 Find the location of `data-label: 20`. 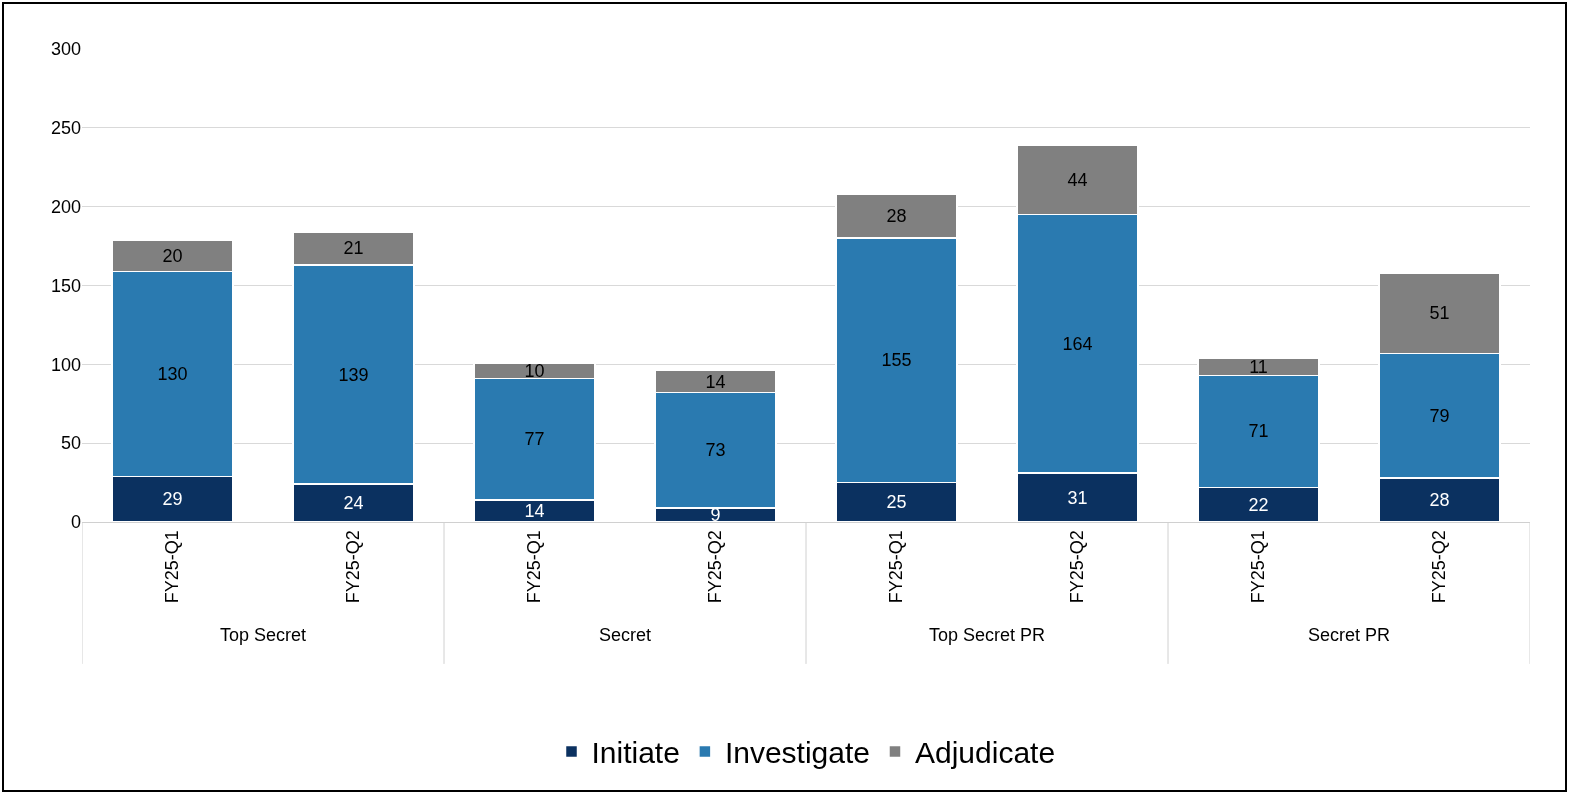

data-label: 20 is located at coordinates (172, 255).